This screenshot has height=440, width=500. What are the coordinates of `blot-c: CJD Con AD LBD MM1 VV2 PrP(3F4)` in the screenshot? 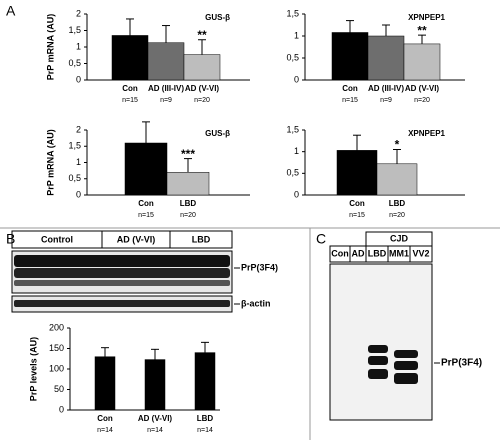 It's located at (405, 326).